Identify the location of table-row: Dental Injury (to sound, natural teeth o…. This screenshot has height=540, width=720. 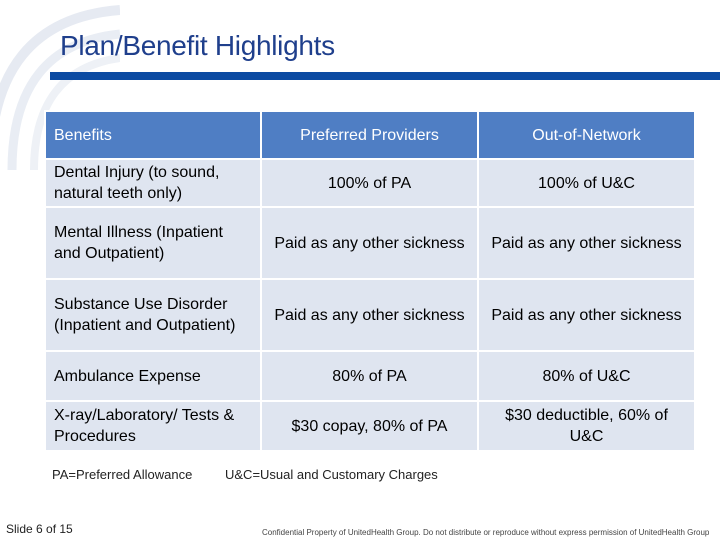
(370, 183).